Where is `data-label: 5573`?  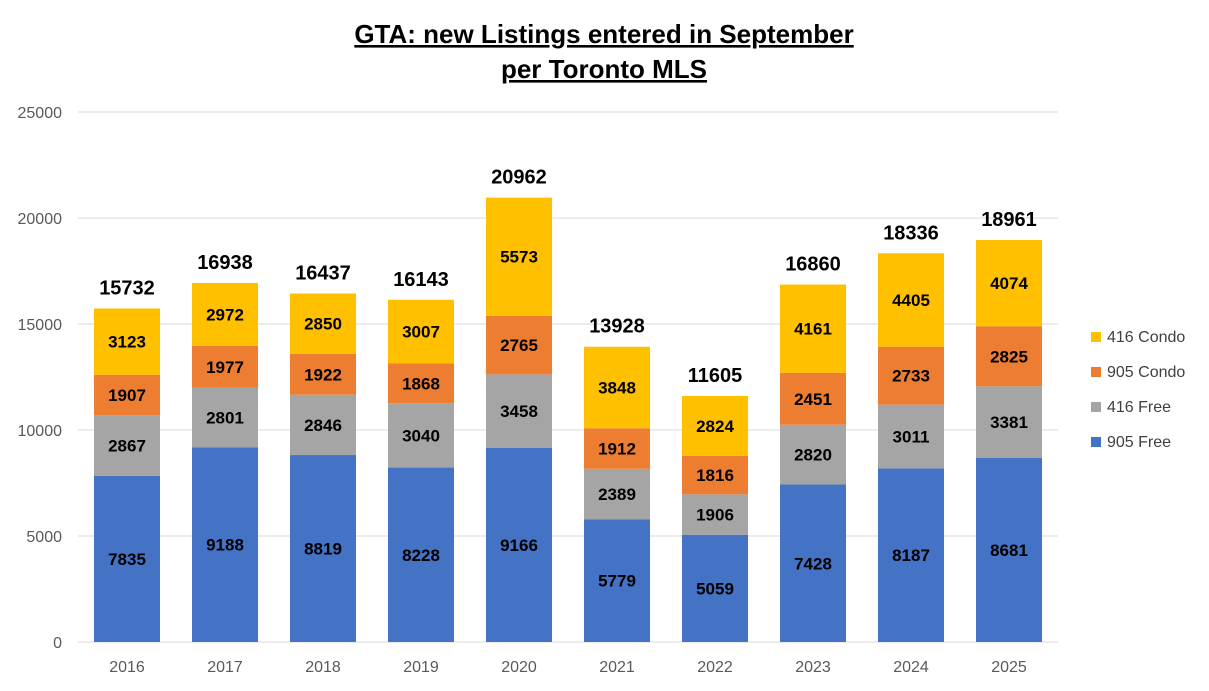
data-label: 5573 is located at coordinates (519, 257).